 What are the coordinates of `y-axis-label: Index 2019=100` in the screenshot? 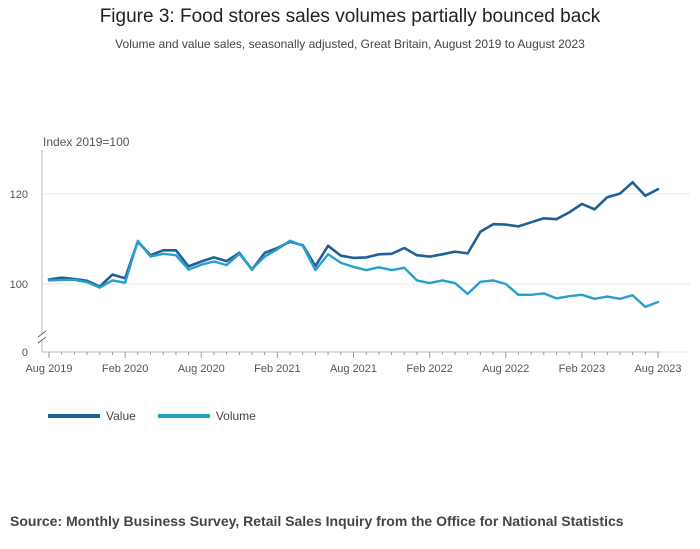 It's located at (86, 142).